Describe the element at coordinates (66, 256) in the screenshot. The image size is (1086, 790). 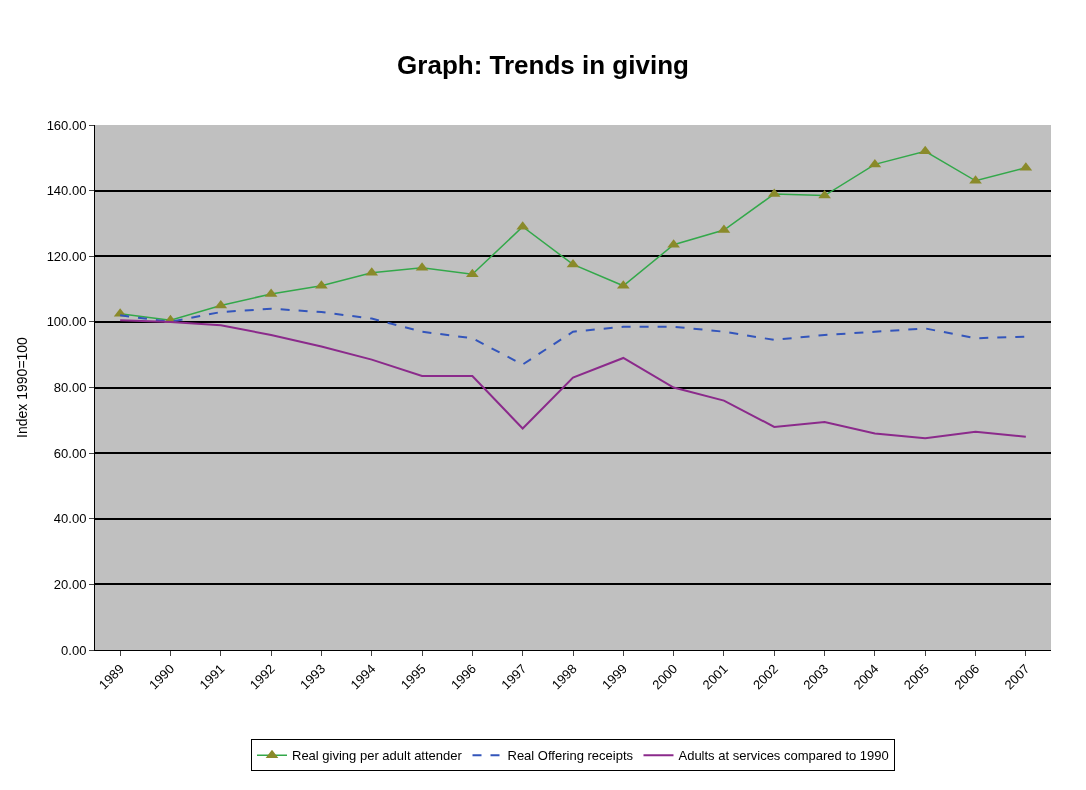
I see `y-tick-label: 120.00` at that location.